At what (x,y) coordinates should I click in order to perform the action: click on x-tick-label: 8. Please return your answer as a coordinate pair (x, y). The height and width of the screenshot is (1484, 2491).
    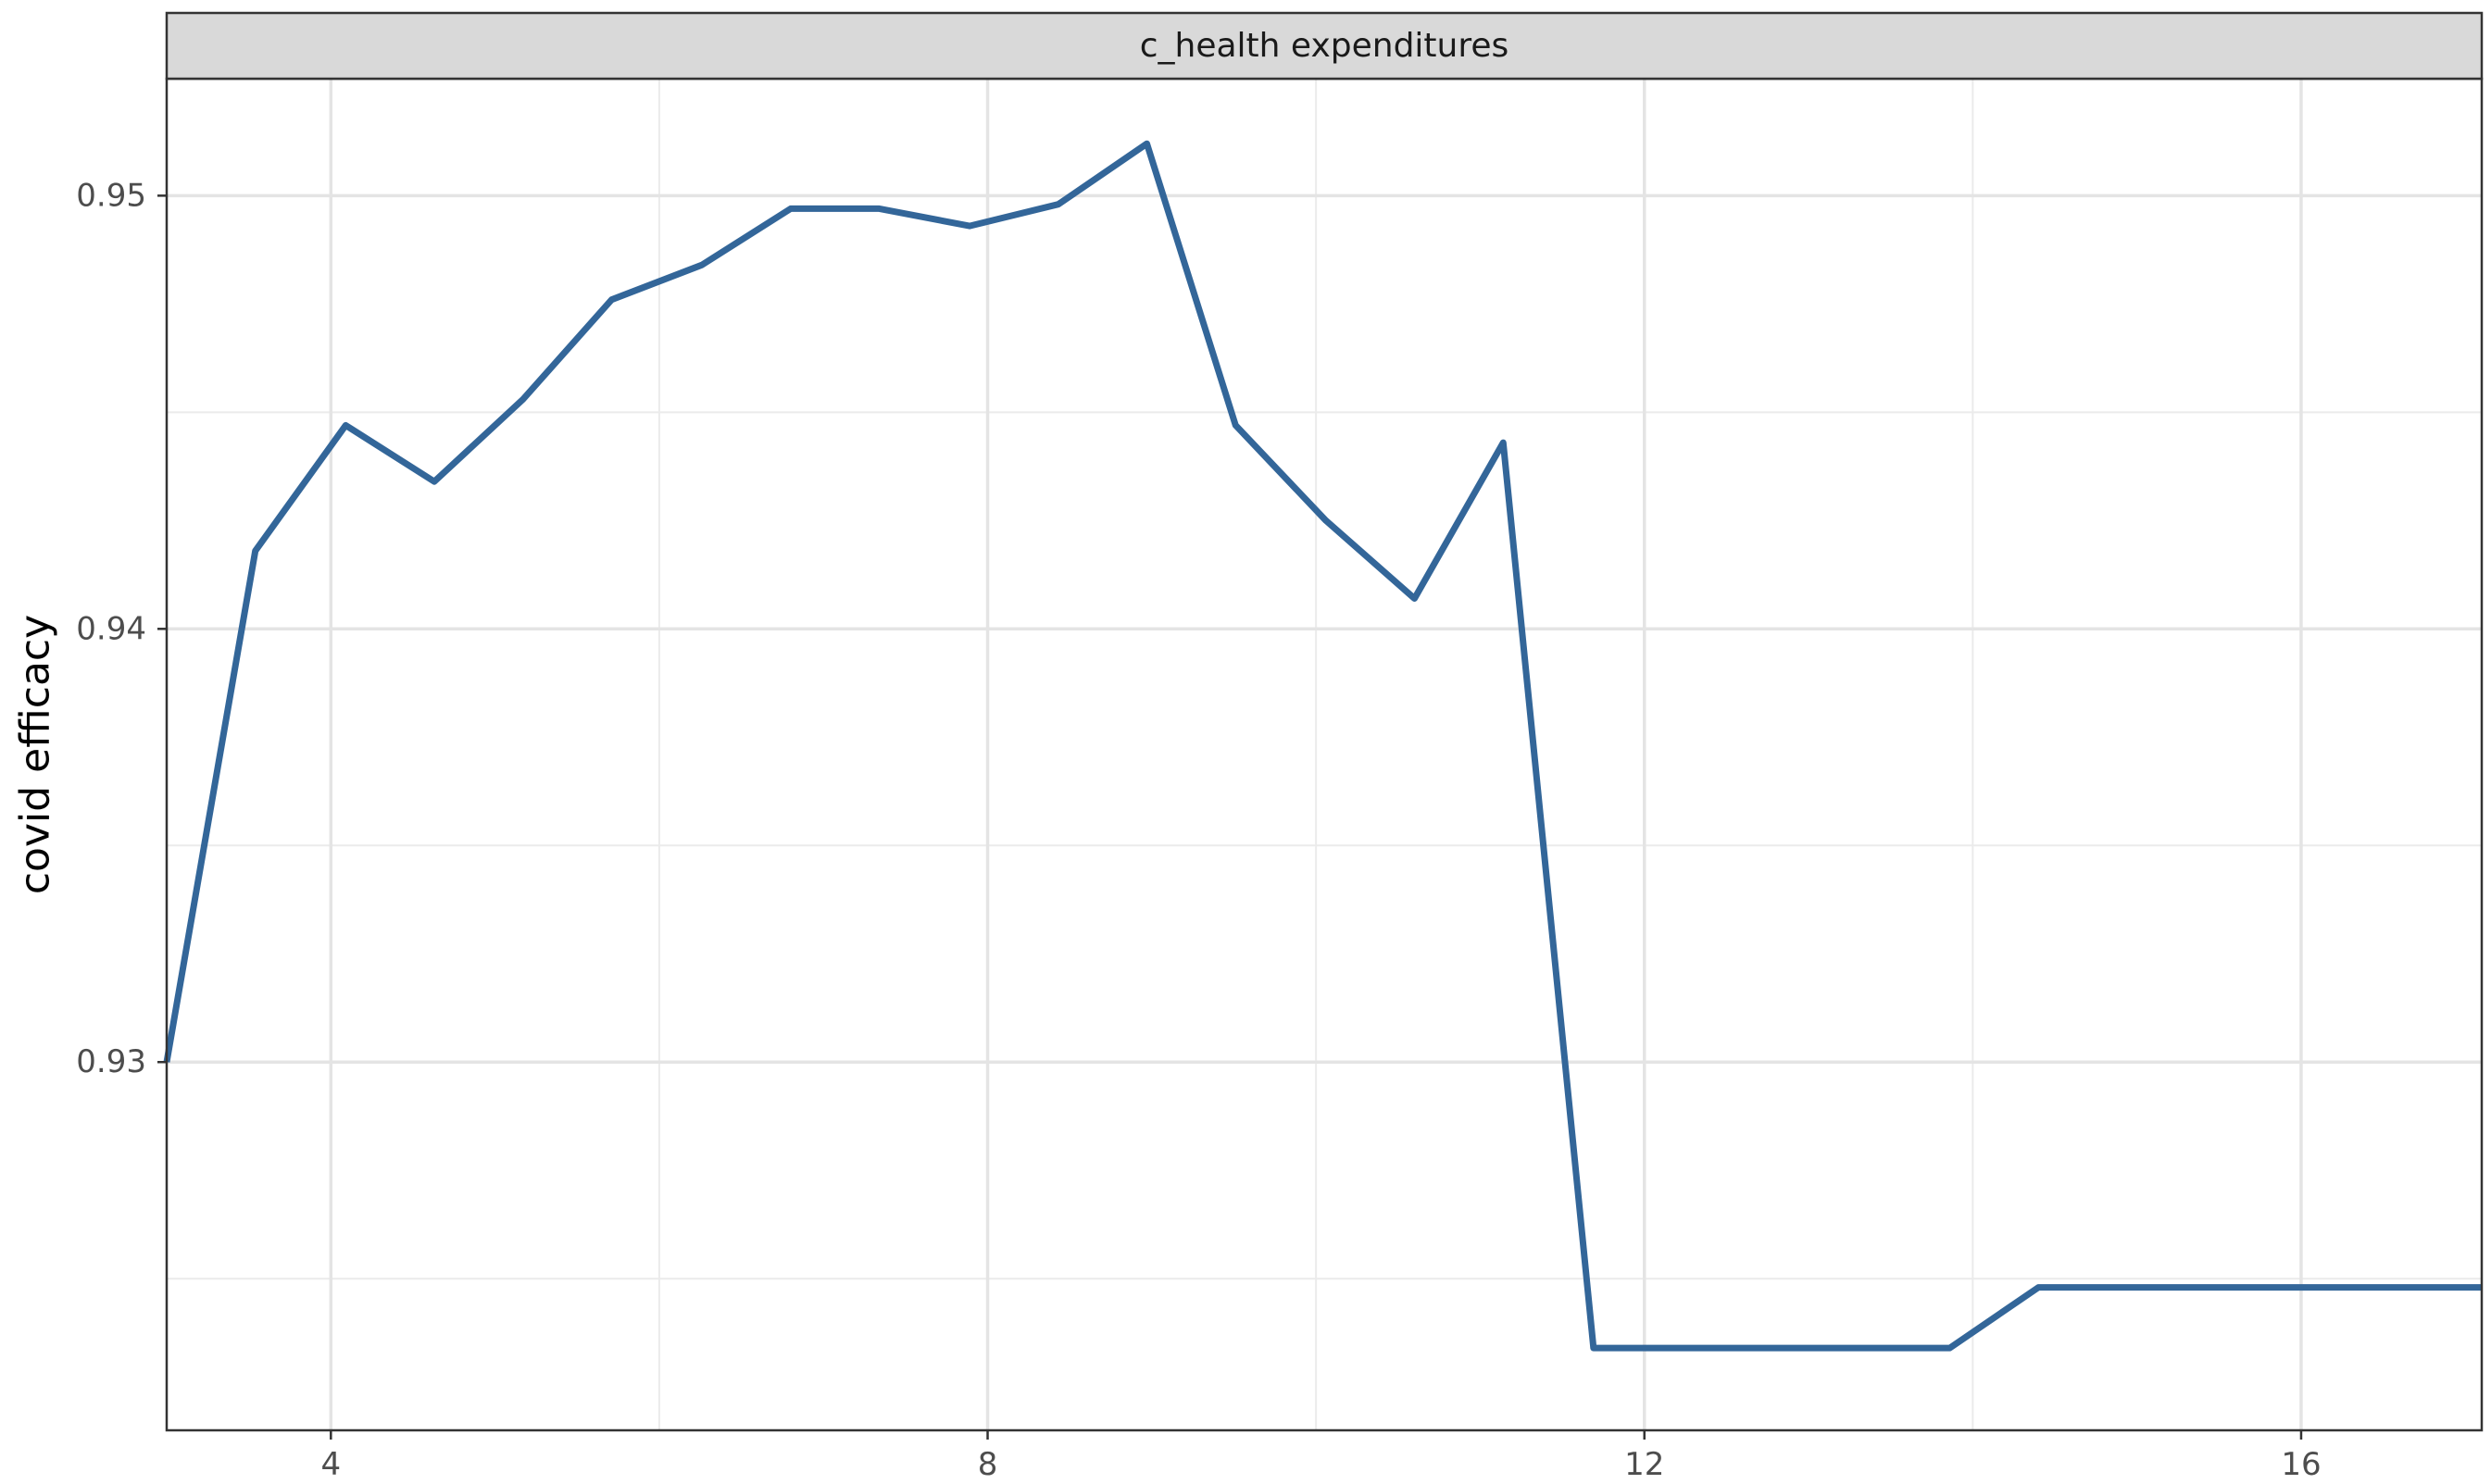
    Looking at the image, I should click on (988, 1465).